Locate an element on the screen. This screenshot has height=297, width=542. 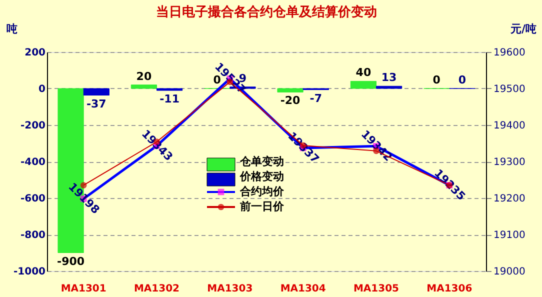
y-tick-label: -800 is located at coordinates (33, 235).